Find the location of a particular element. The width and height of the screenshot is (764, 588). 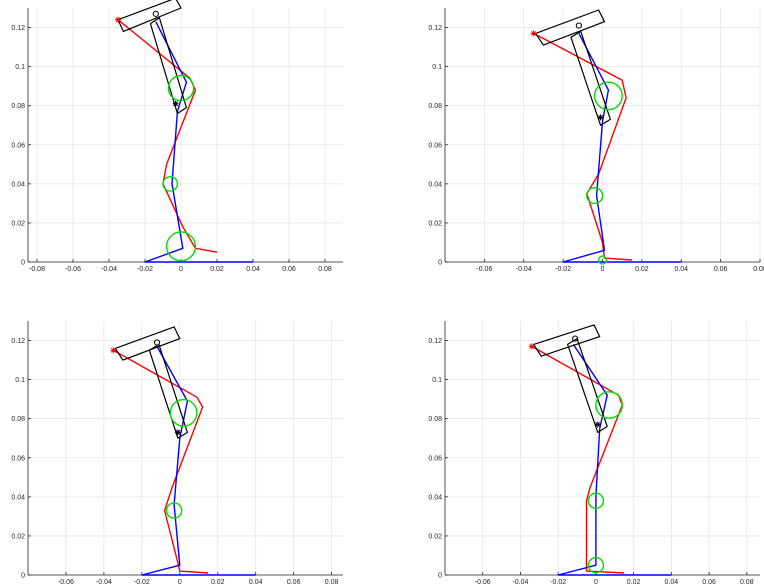

x-tick-label: -0.08 is located at coordinates (37, 269).